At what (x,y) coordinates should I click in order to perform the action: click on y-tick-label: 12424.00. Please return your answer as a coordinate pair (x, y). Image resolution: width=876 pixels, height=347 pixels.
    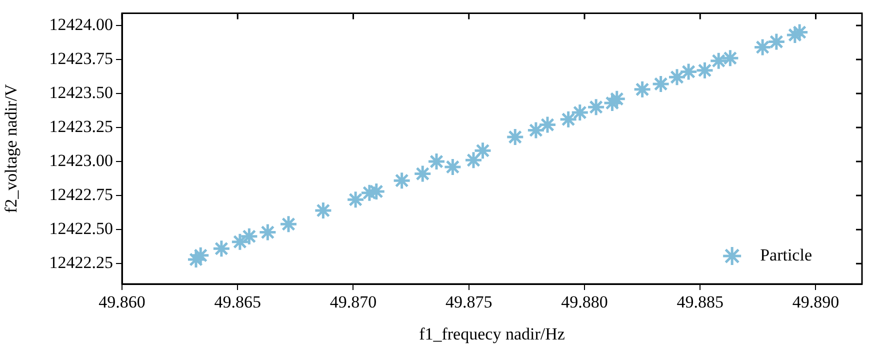
    Looking at the image, I should click on (81, 24).